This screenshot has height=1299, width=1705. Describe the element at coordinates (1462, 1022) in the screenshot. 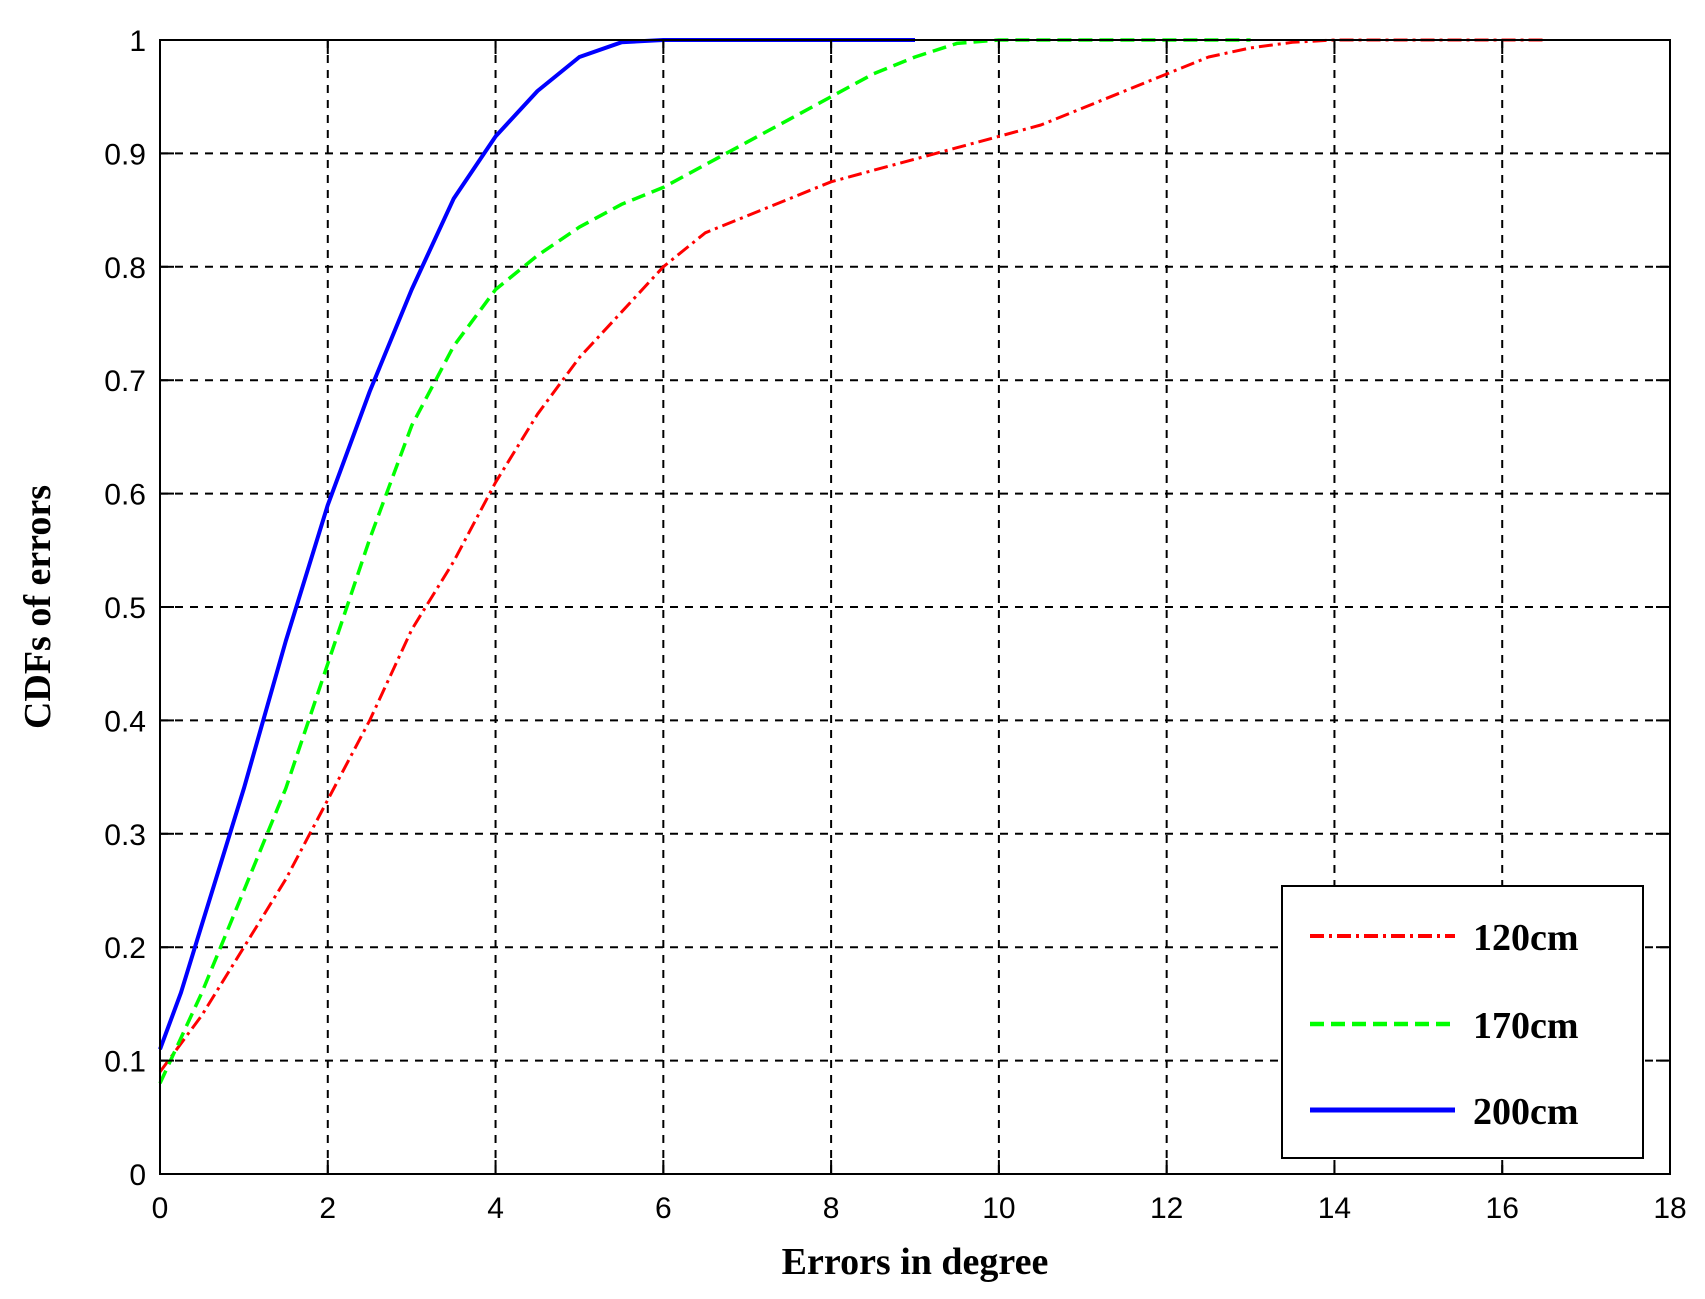

I see `legend: 120cm 170cm 200cm` at that location.